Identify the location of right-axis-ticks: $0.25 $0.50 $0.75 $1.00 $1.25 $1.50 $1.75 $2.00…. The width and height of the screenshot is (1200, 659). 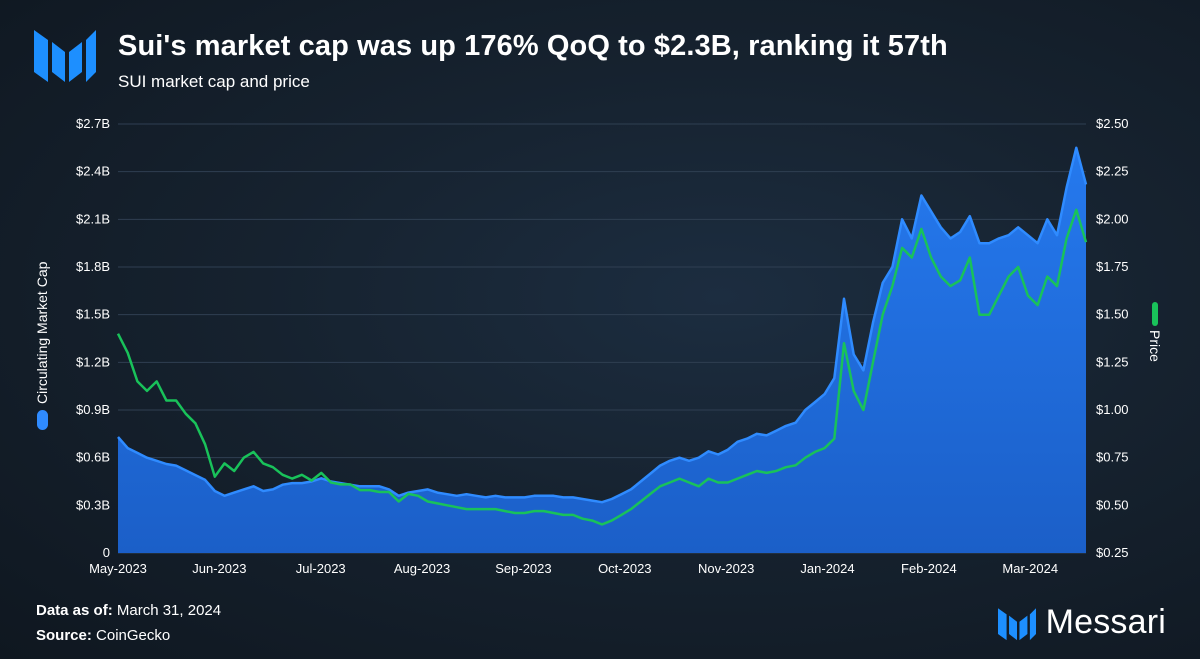
(1112, 338).